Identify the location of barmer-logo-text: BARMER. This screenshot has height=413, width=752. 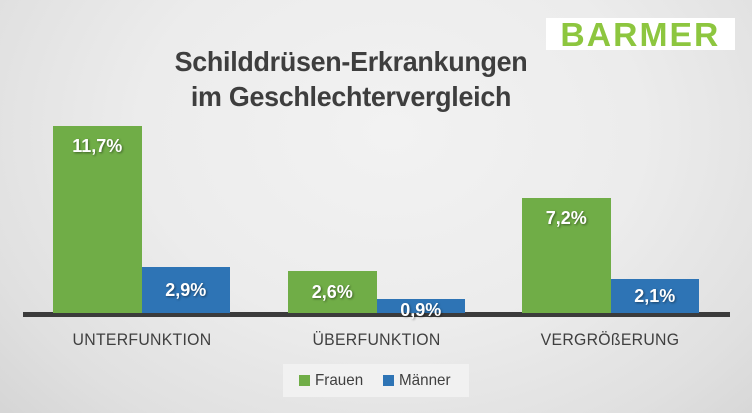
(640, 34).